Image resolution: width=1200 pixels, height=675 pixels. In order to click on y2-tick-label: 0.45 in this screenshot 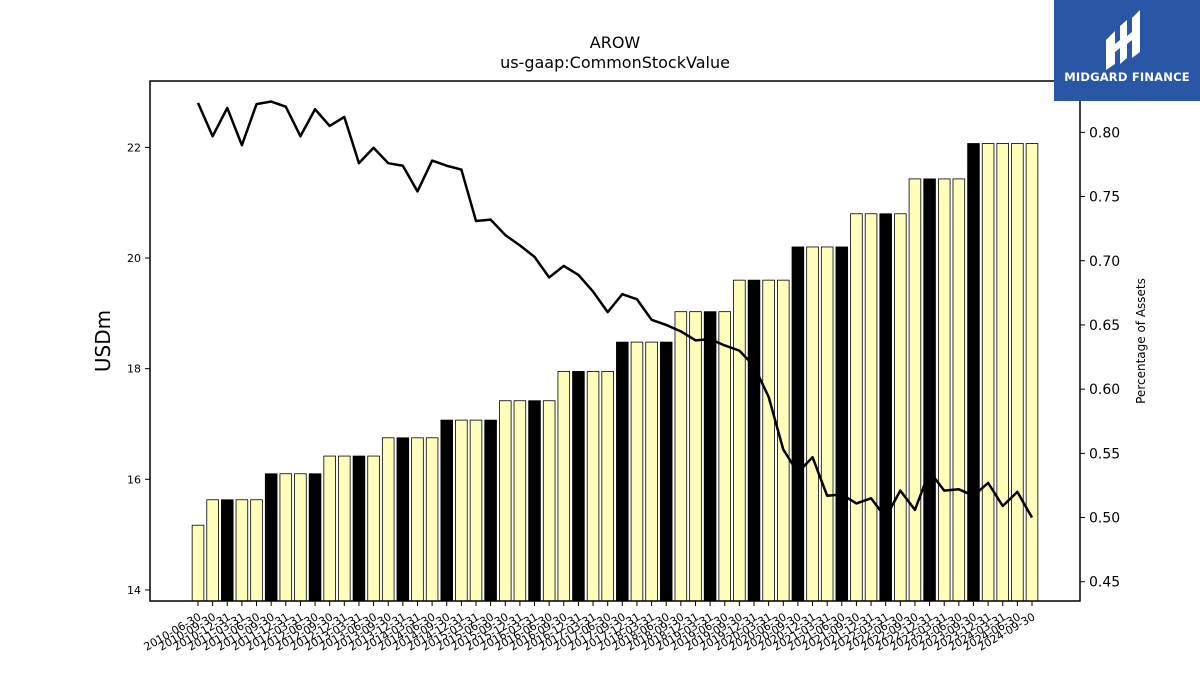, I will do `click(1104, 583)`.